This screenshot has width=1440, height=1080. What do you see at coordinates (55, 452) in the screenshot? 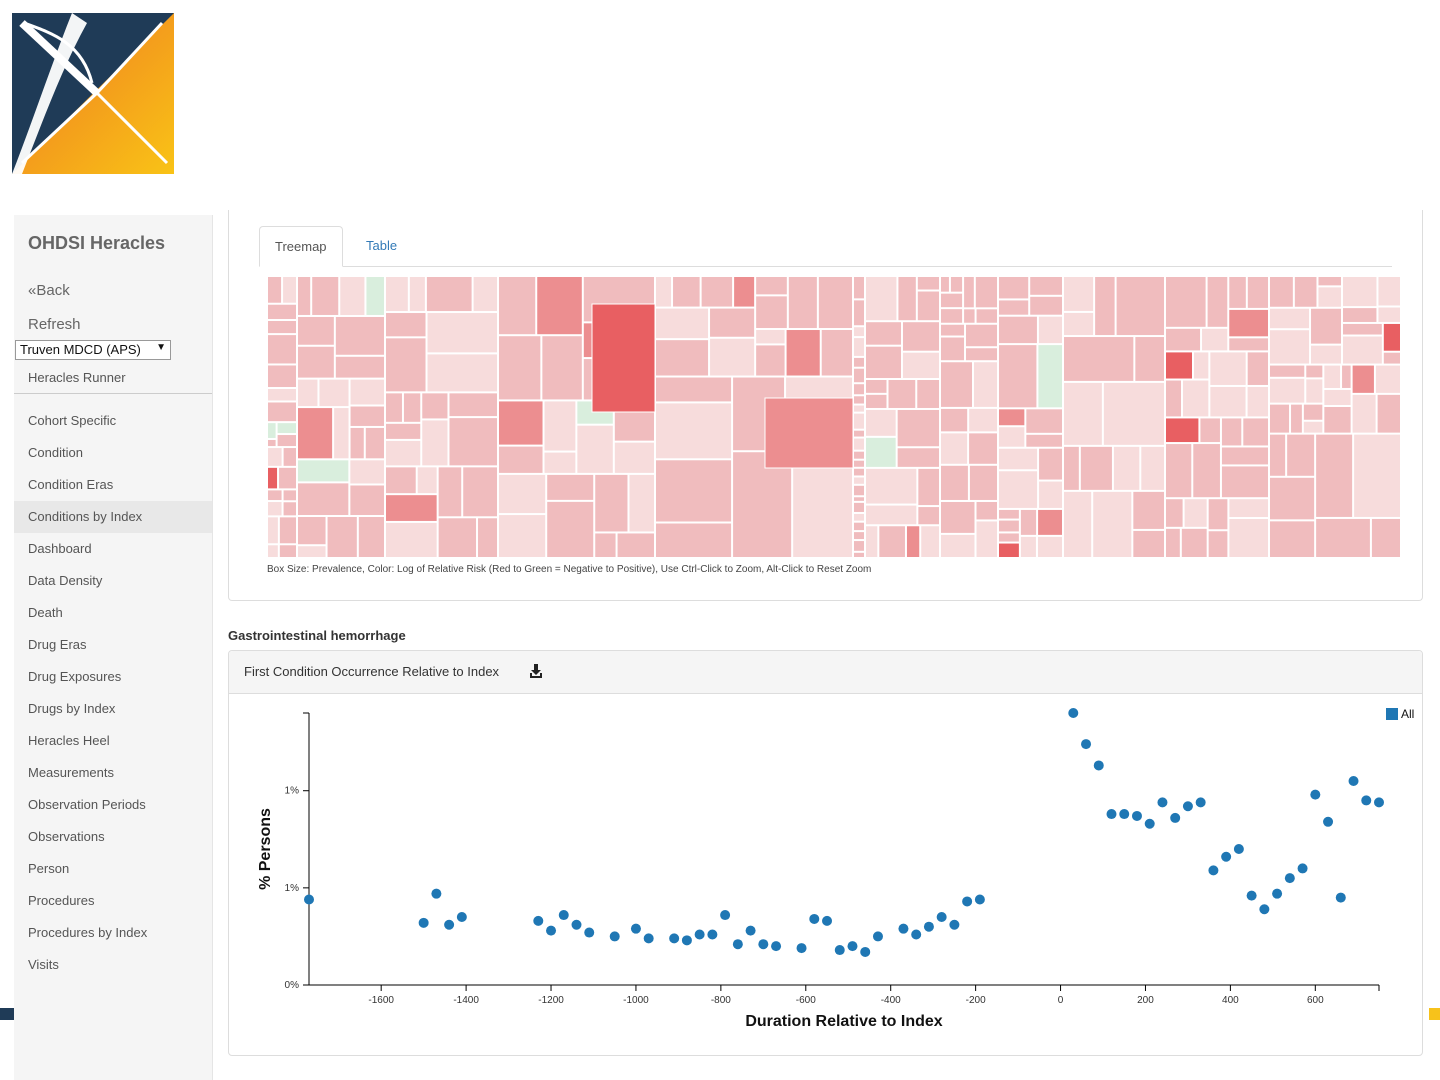
I see `sidebar-item-condition: Condition` at bounding box center [55, 452].